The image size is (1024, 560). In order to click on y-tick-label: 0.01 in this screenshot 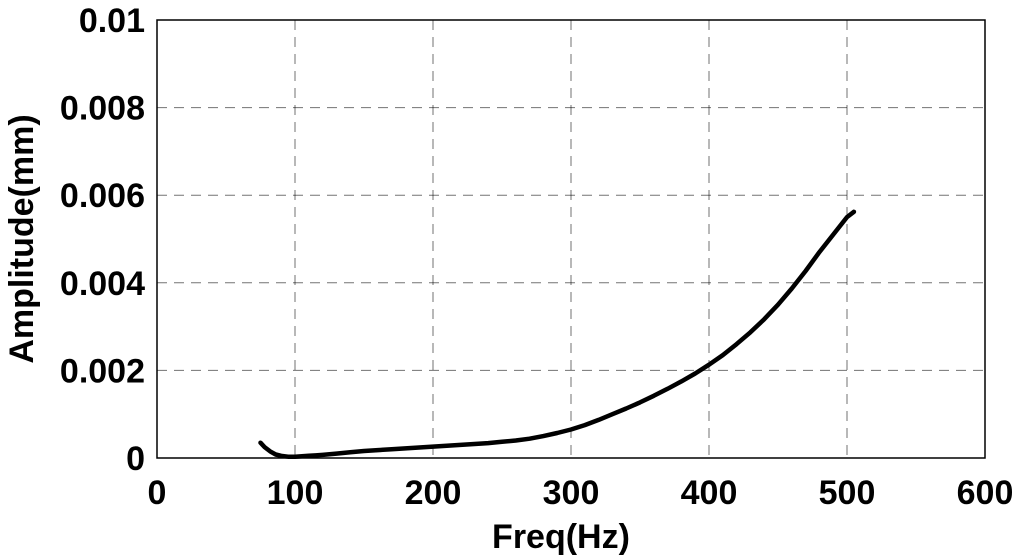, I will do `click(112, 21)`.